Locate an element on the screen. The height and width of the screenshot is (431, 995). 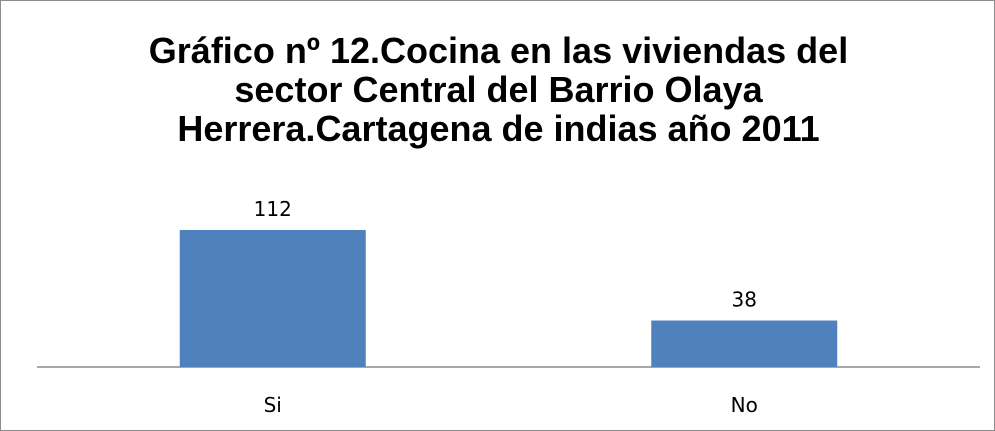
bar-no is located at coordinates (744, 343).